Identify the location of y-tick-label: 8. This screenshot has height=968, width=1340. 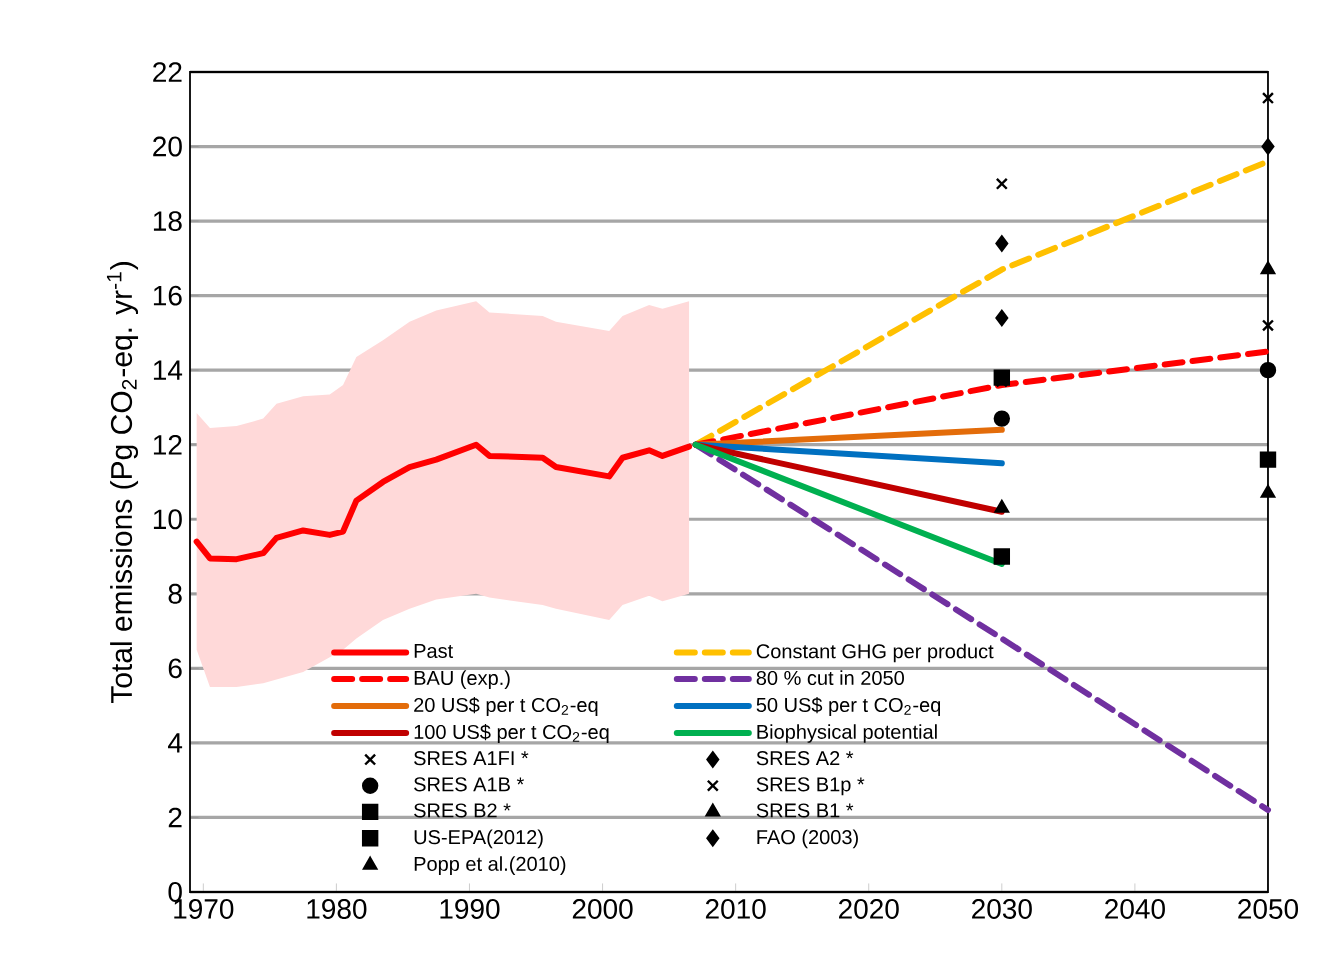
(175, 593).